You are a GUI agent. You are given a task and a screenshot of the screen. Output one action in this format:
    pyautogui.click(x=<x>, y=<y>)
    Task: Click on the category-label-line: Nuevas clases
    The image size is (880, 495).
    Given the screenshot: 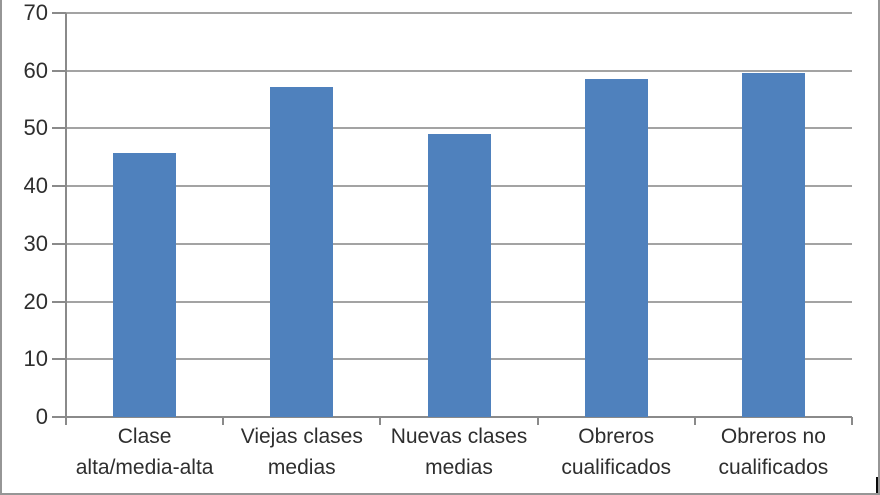 What is the action you would take?
    pyautogui.click(x=459, y=436)
    